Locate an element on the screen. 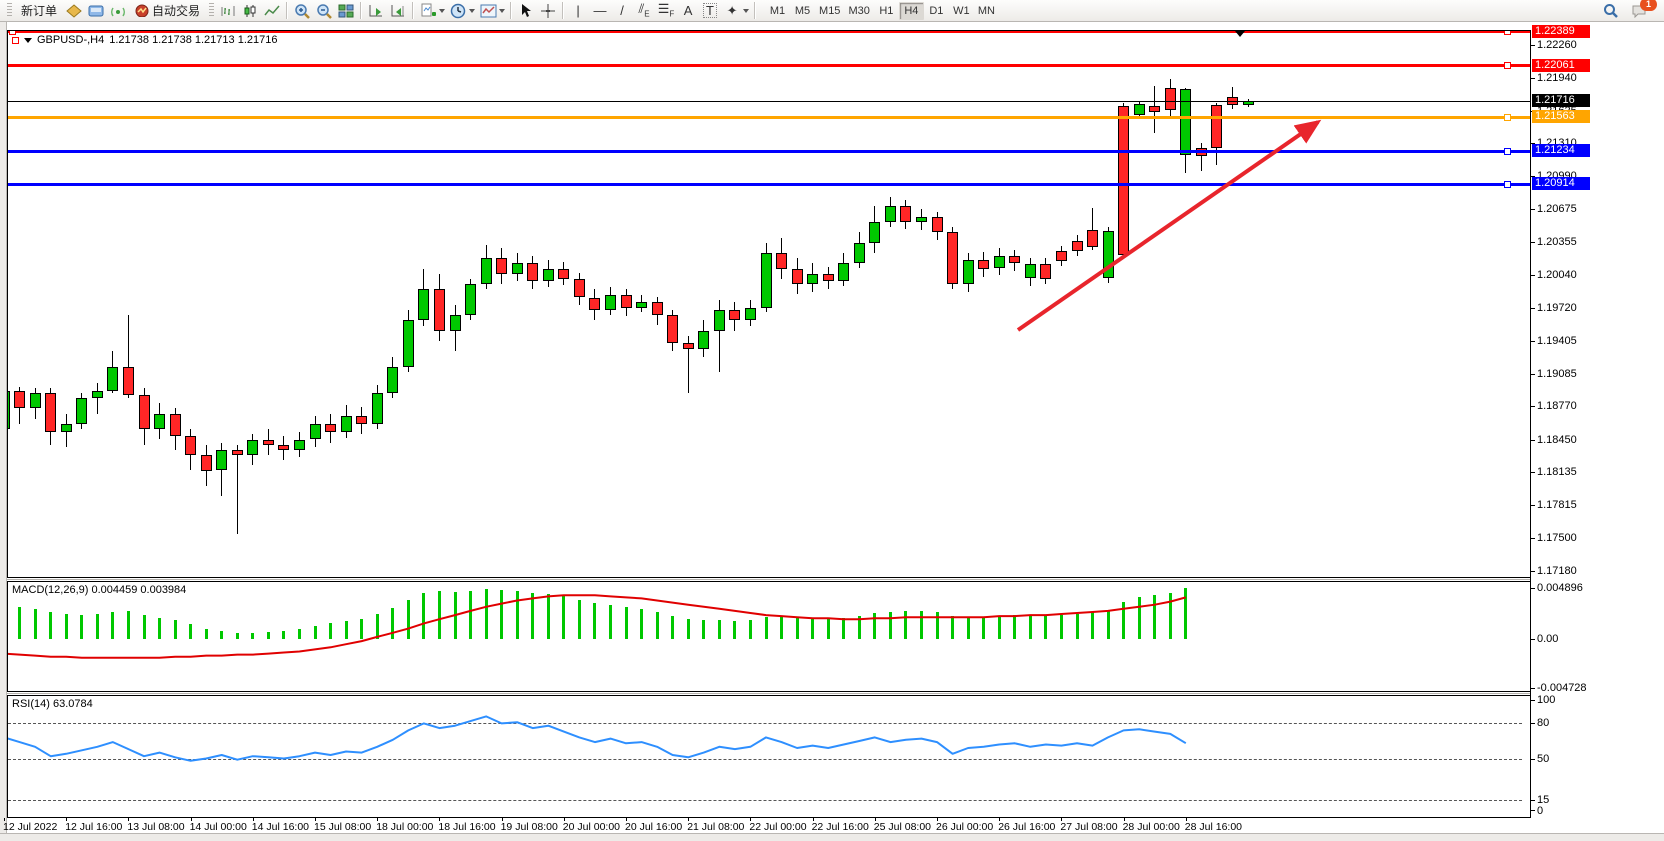  indicators-dropdown-icon is located at coordinates (442, 10).